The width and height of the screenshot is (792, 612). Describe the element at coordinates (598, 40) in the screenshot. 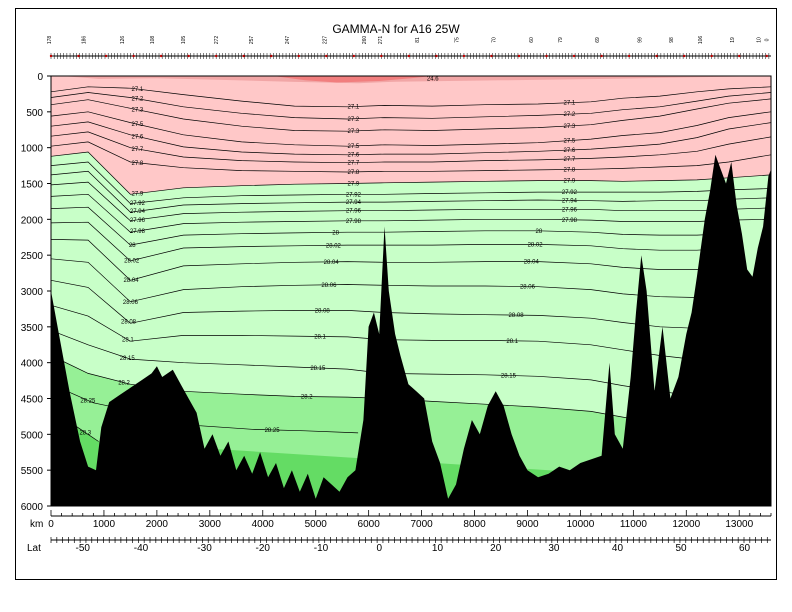

I see `station-label: 69` at that location.